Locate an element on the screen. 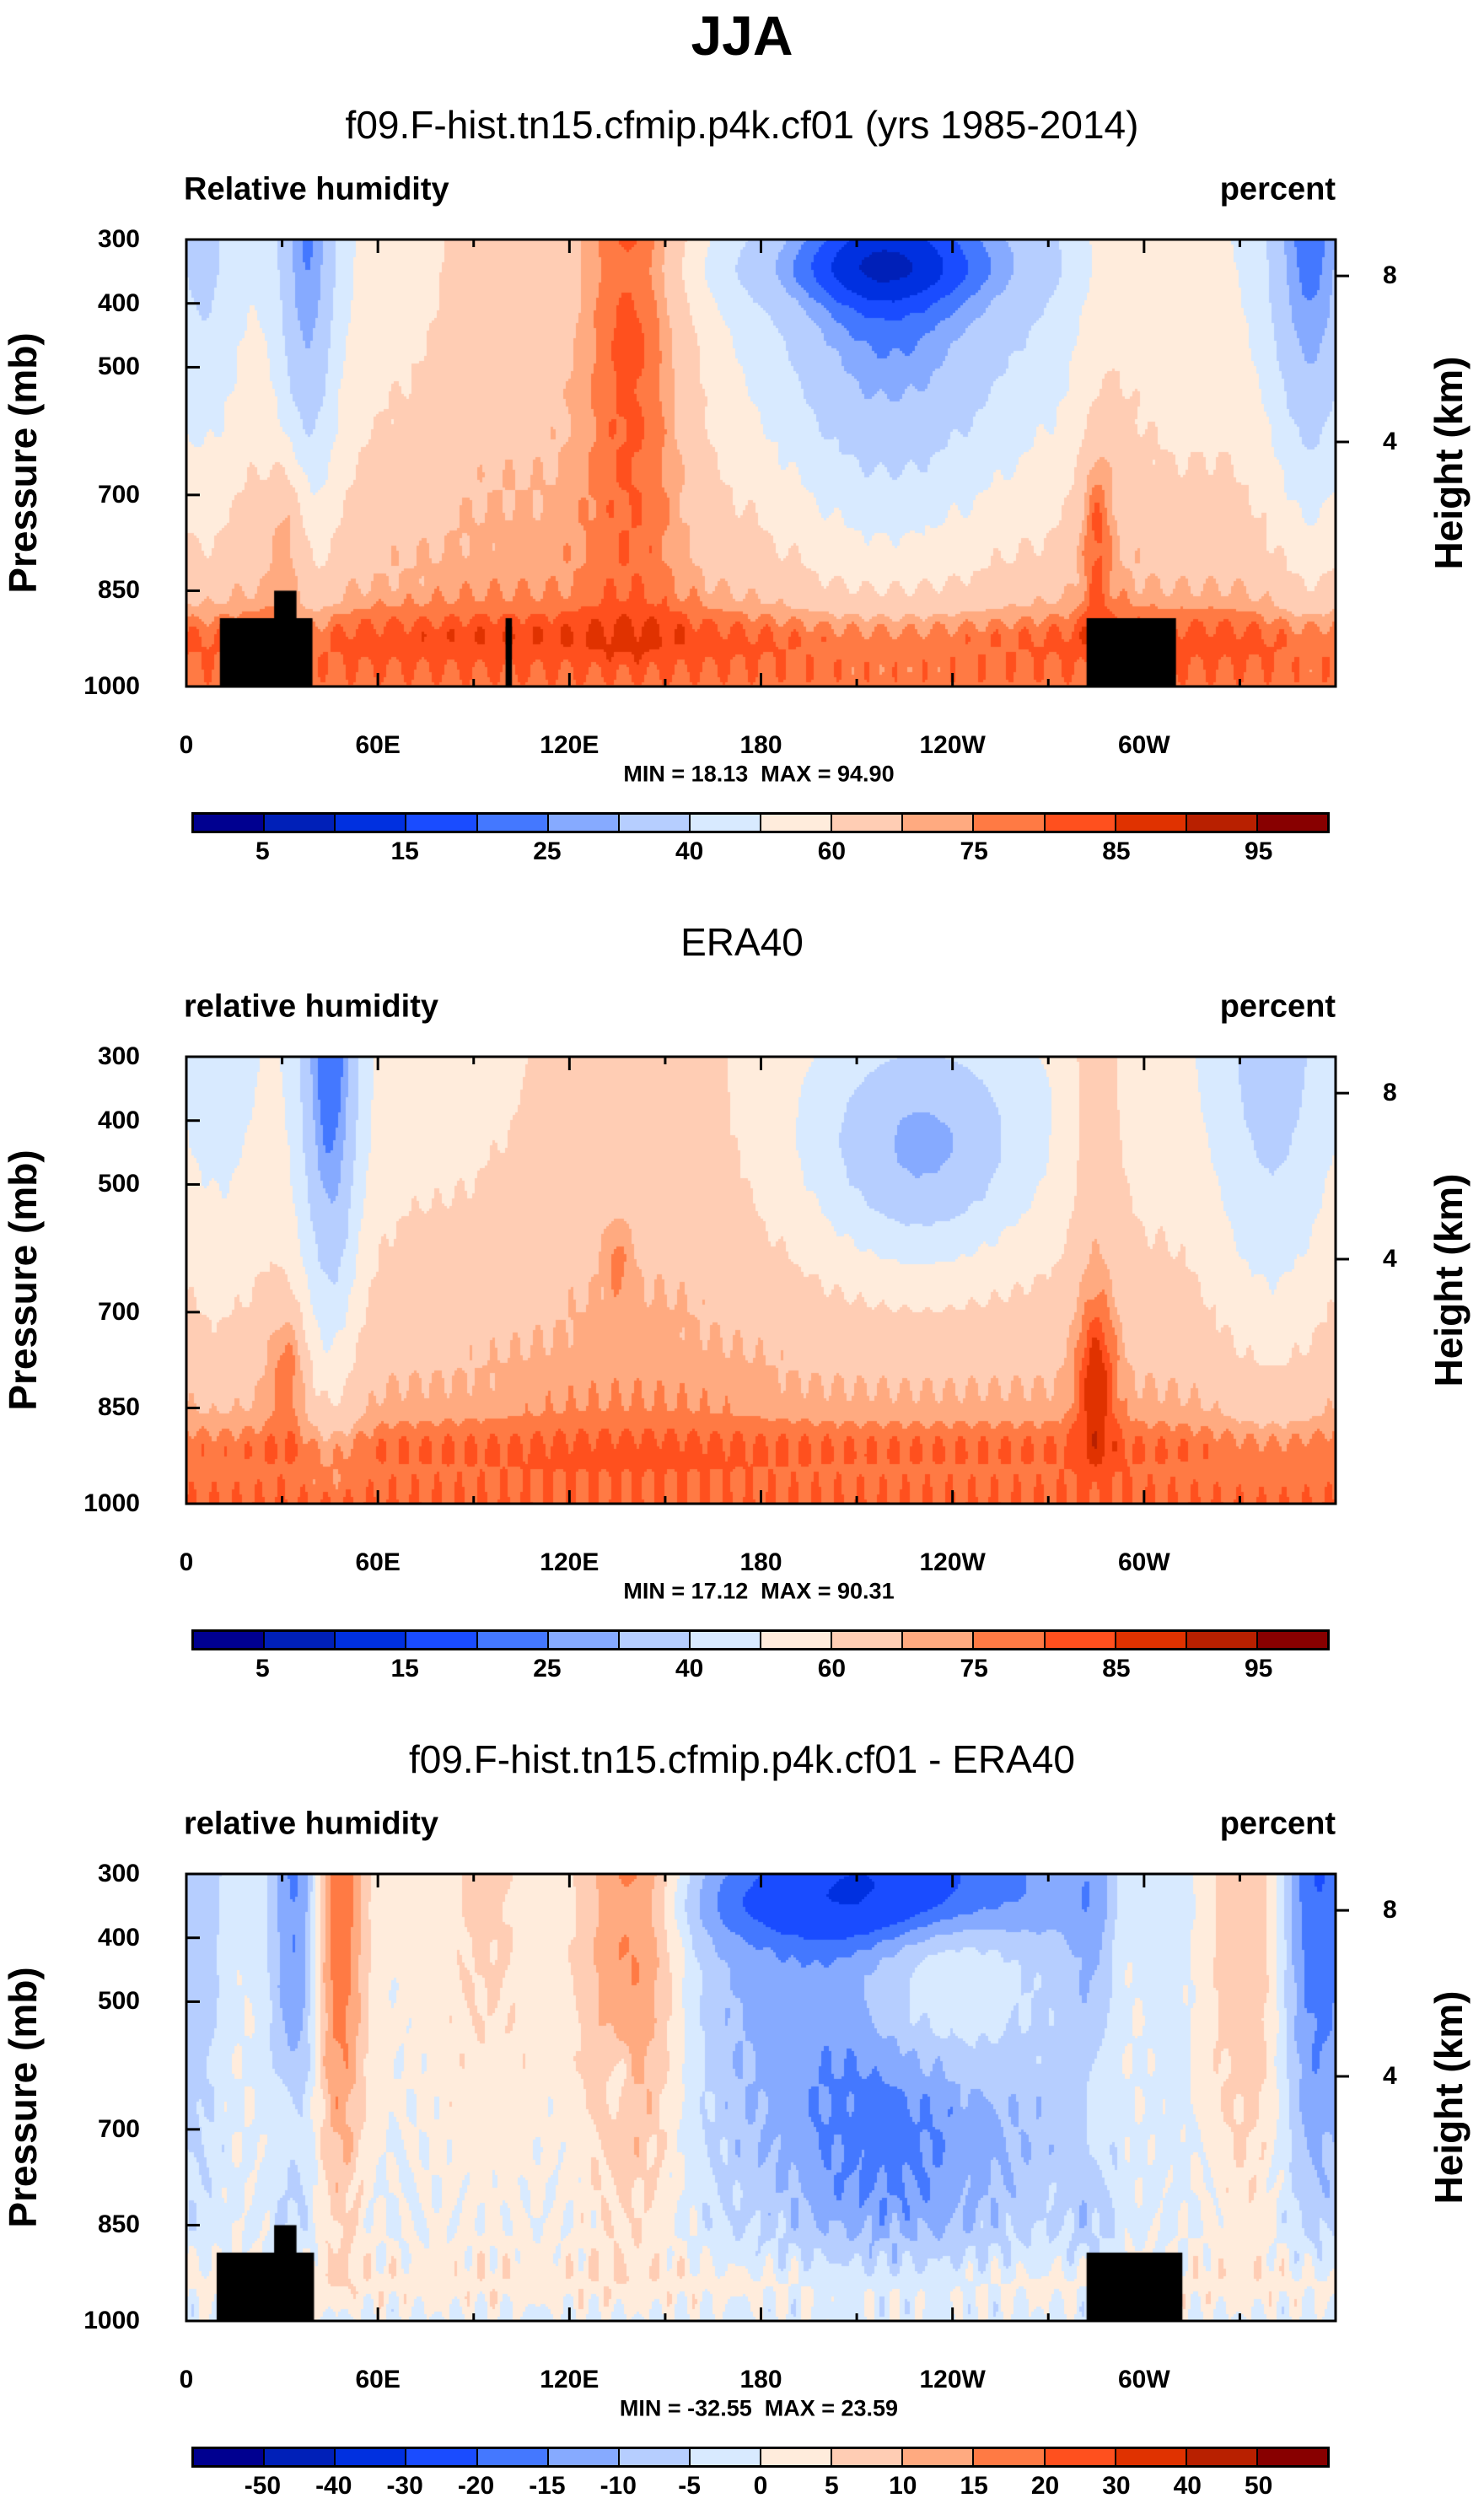 This screenshot has width=1484, height=2509. min-max-text: MIN = 17.12 MAX = 90.31 is located at coordinates (759, 1591).